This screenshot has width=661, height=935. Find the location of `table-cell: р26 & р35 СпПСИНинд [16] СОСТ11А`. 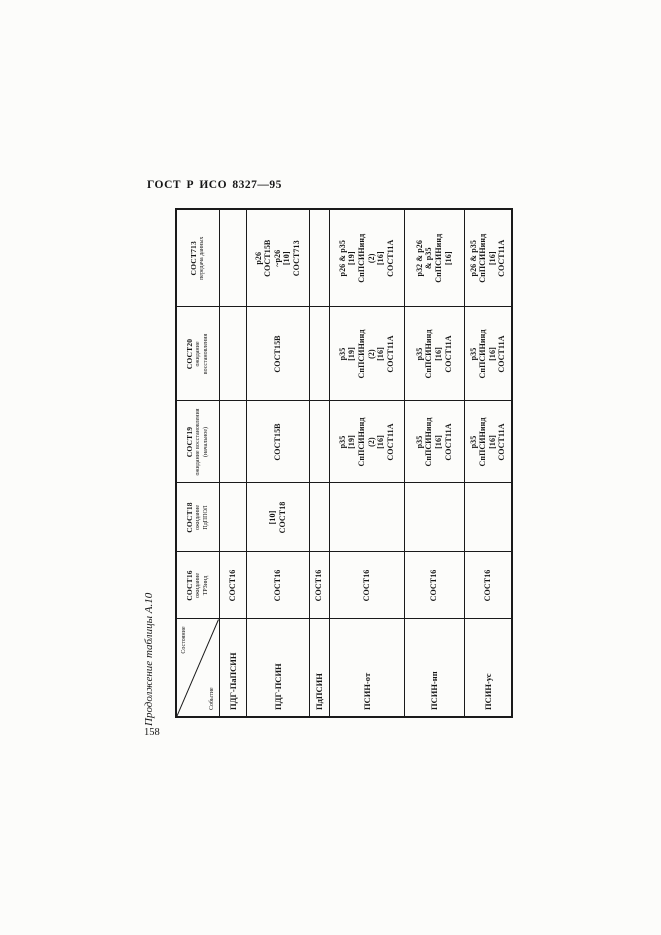

table-cell: р26 & р35 СпПСИНинд [16] СОСТ11А is located at coordinates (488, 258).